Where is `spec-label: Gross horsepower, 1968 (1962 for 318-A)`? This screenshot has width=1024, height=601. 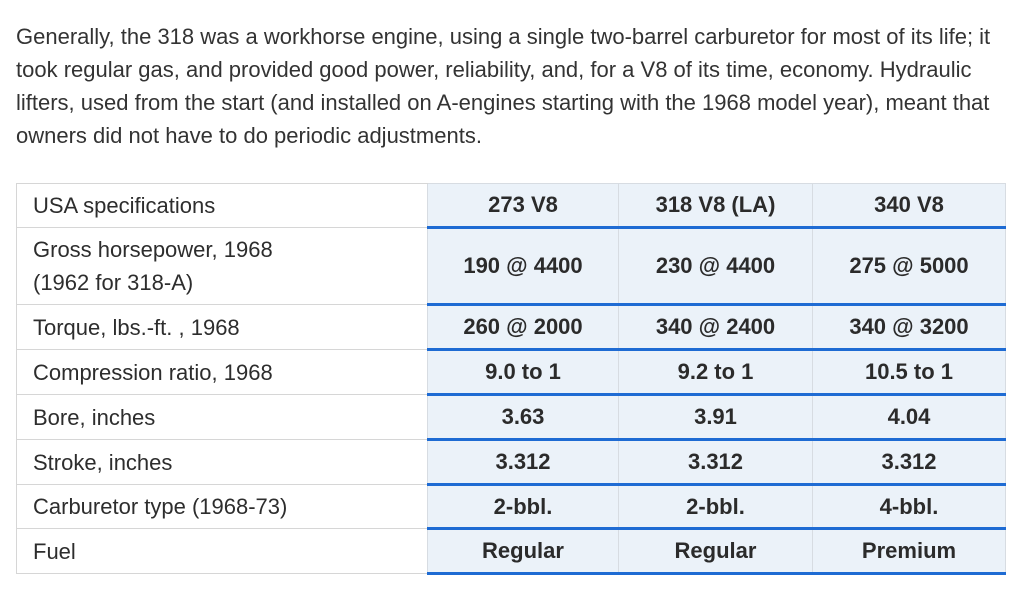
spec-label: Gross horsepower, 1968 (1962 for 318-A) is located at coordinates (222, 266).